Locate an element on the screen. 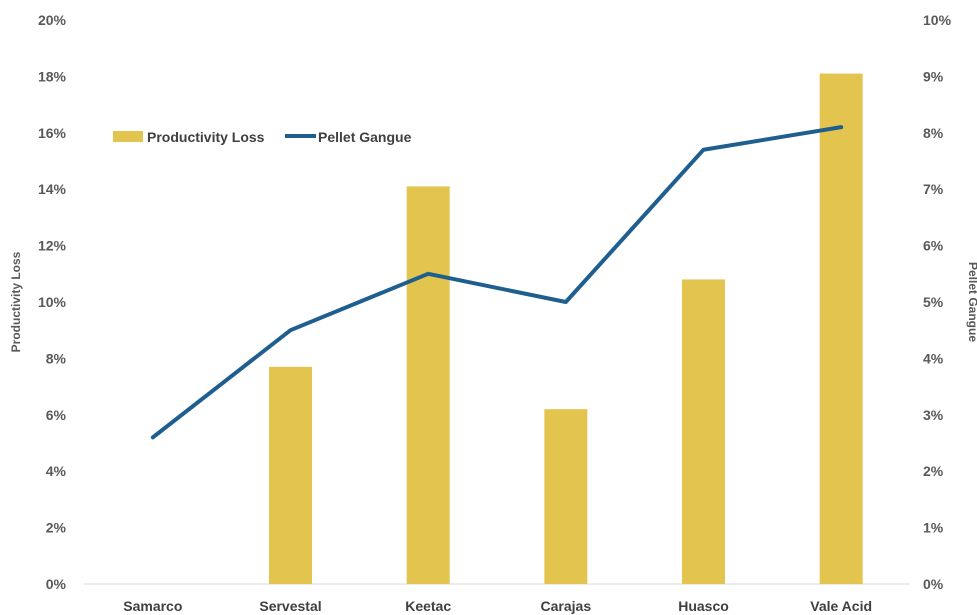  y2-tick-label: 5% is located at coordinates (933, 302).